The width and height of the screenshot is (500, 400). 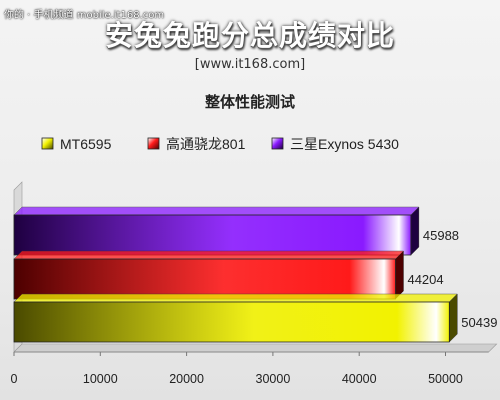 I want to click on x-tick-label-50000: 50000, so click(x=445, y=379).